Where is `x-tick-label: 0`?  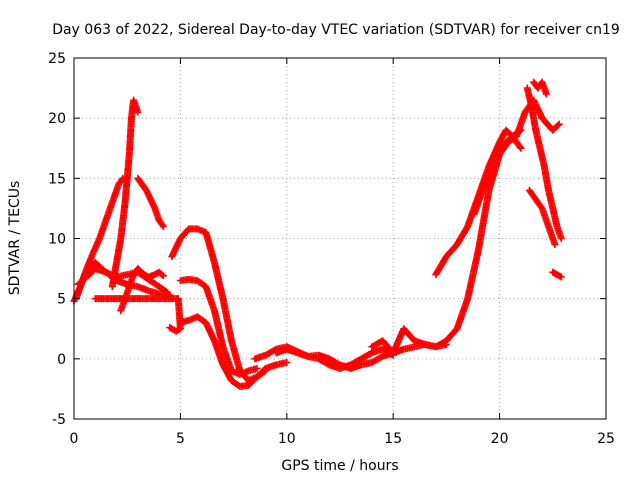 x-tick-label: 0 is located at coordinates (74, 439).